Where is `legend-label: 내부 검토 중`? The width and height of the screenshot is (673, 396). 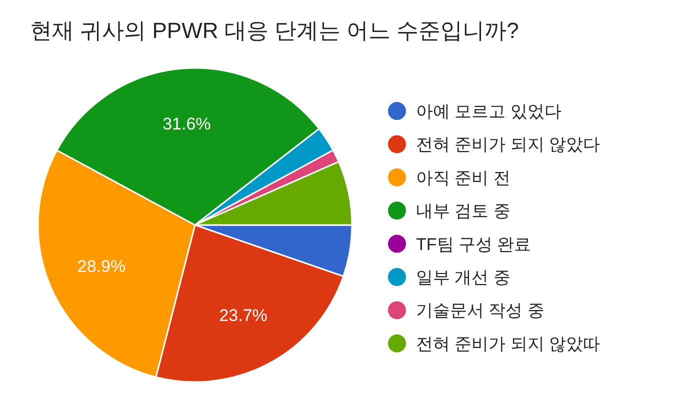 legend-label: 내부 검토 중 is located at coordinates (463, 211).